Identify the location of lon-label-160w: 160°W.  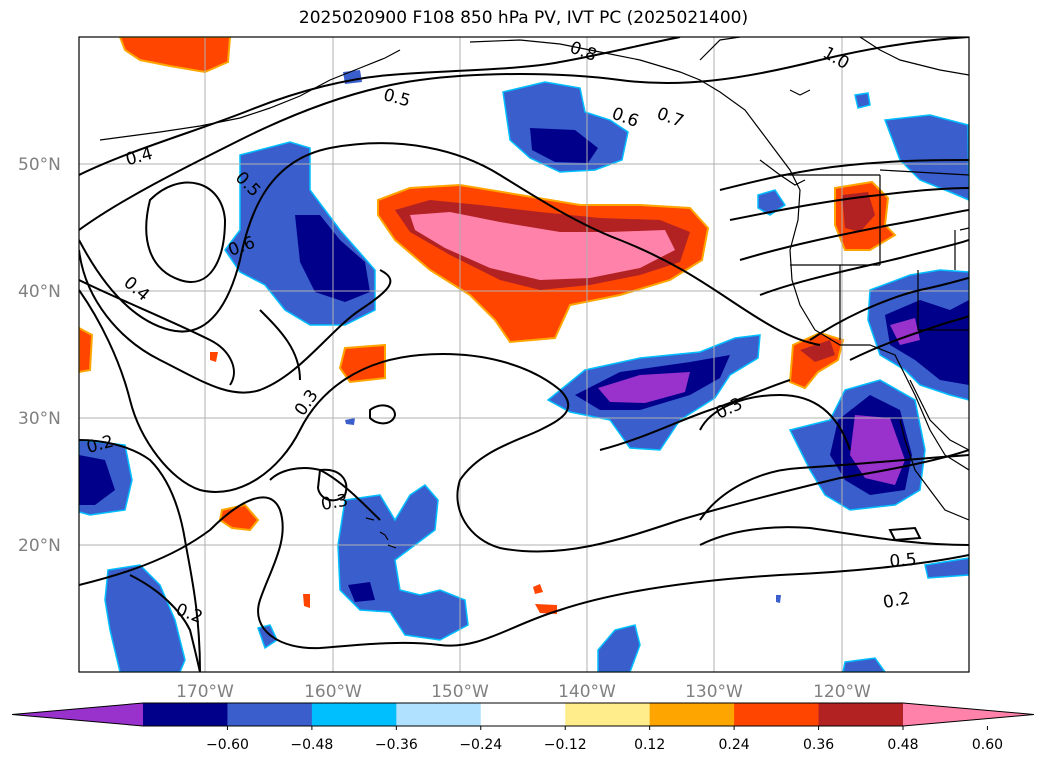
(333, 692).